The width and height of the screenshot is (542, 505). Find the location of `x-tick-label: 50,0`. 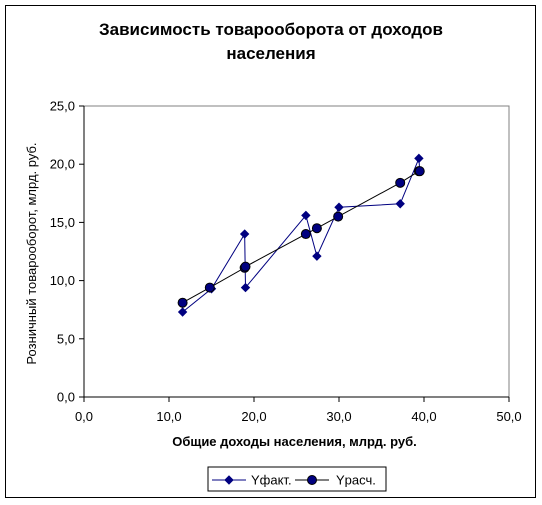

x-tick-label: 50,0 is located at coordinates (508, 416).